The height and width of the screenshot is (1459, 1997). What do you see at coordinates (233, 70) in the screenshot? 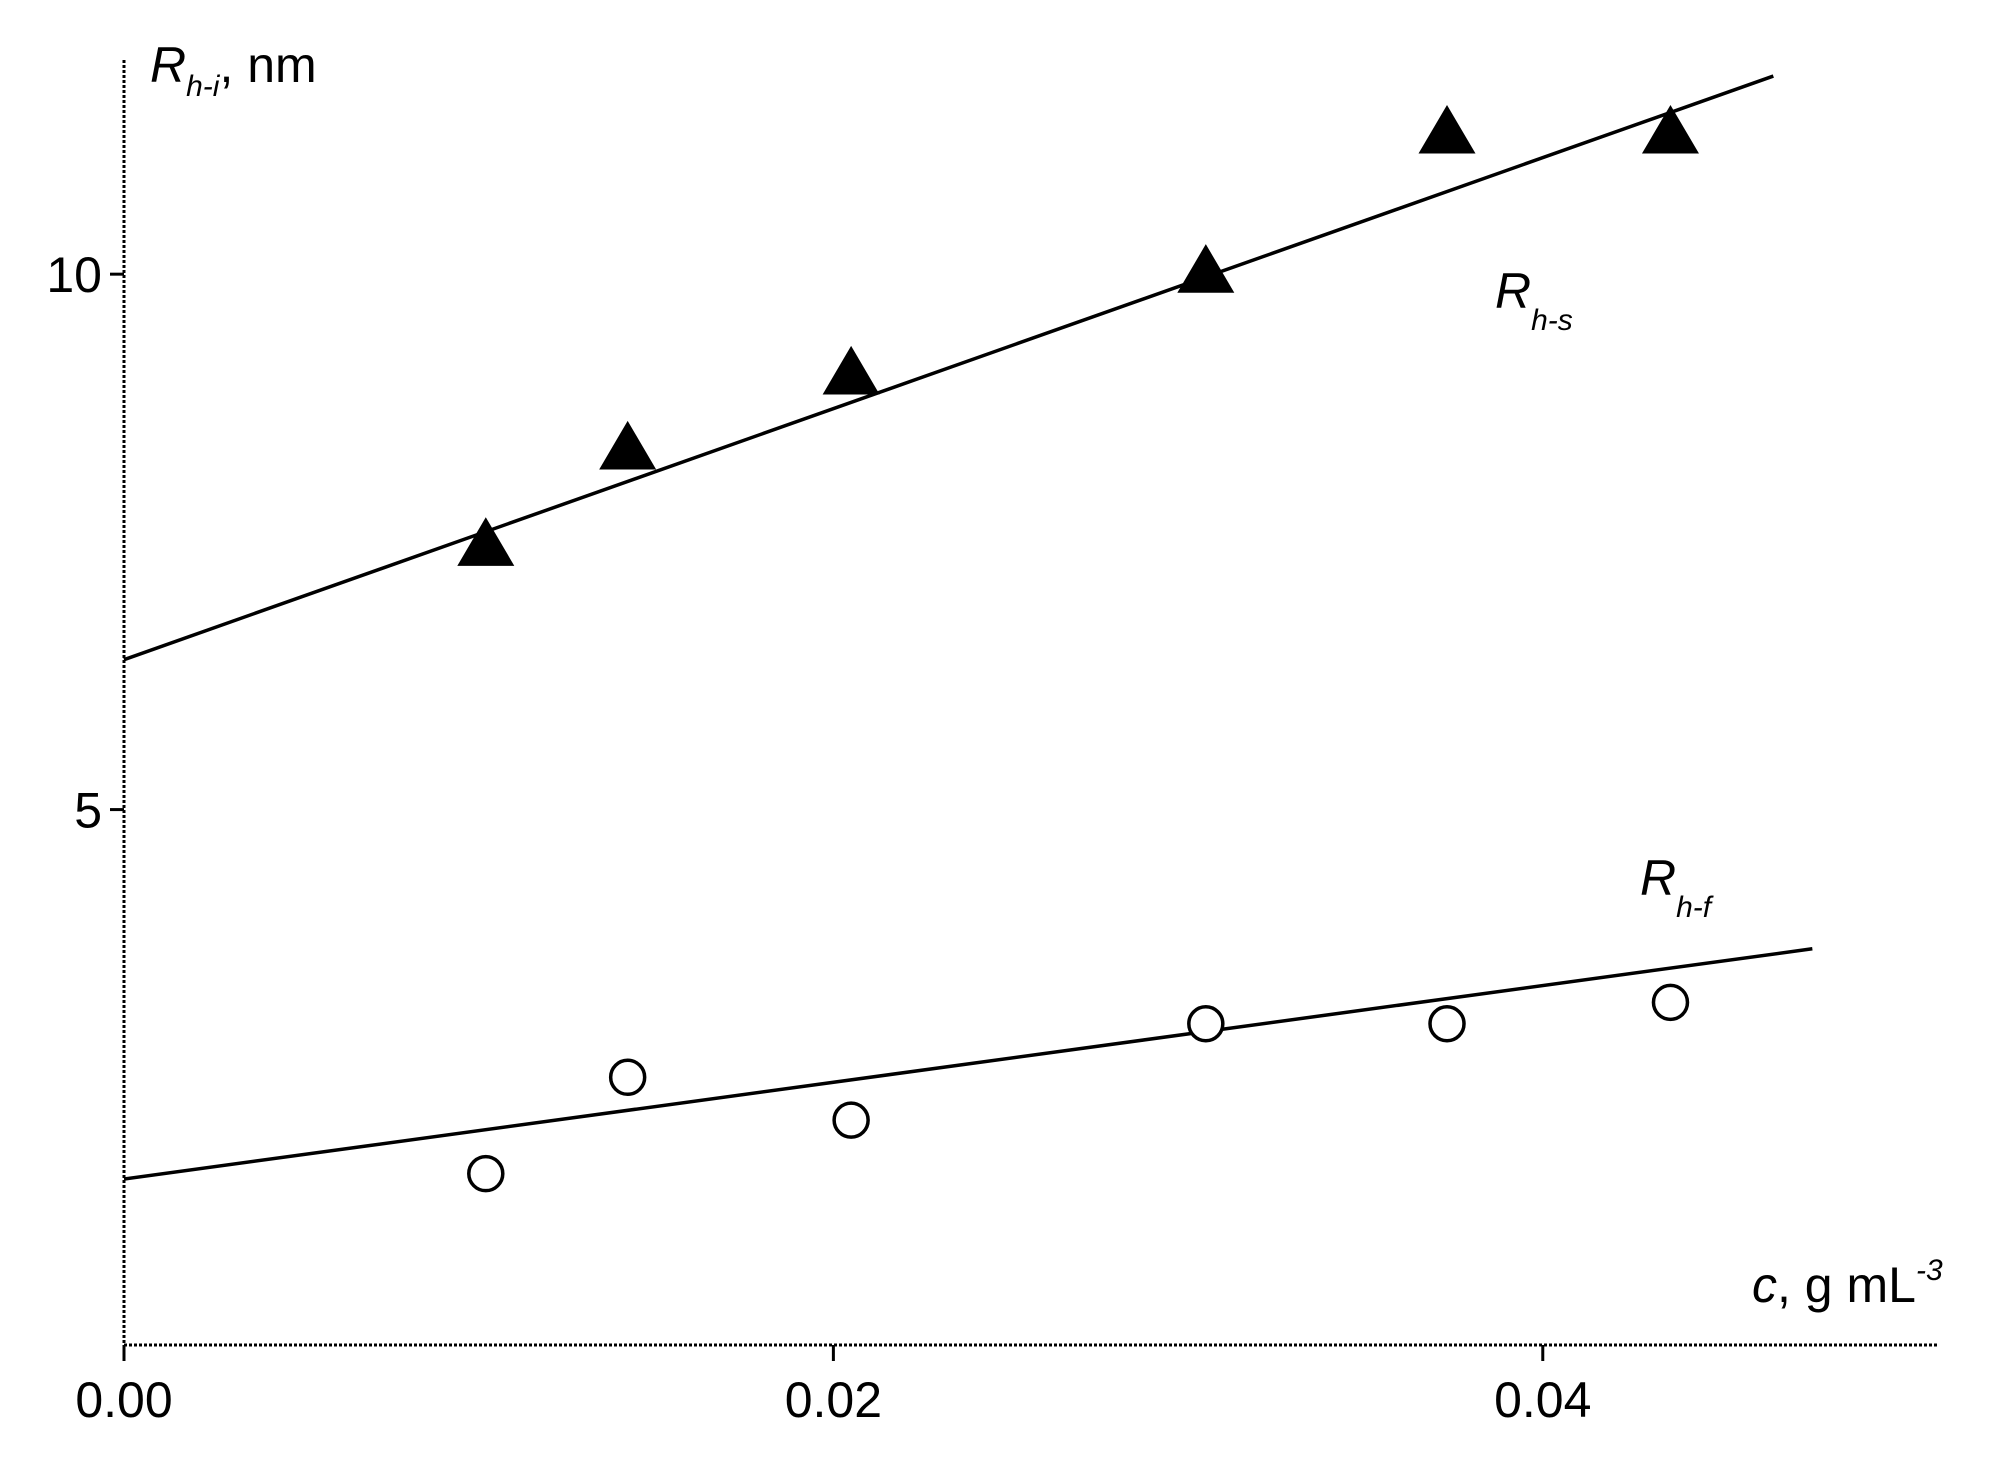
I see `y-axis-title: Rh-i, nm` at bounding box center [233, 70].